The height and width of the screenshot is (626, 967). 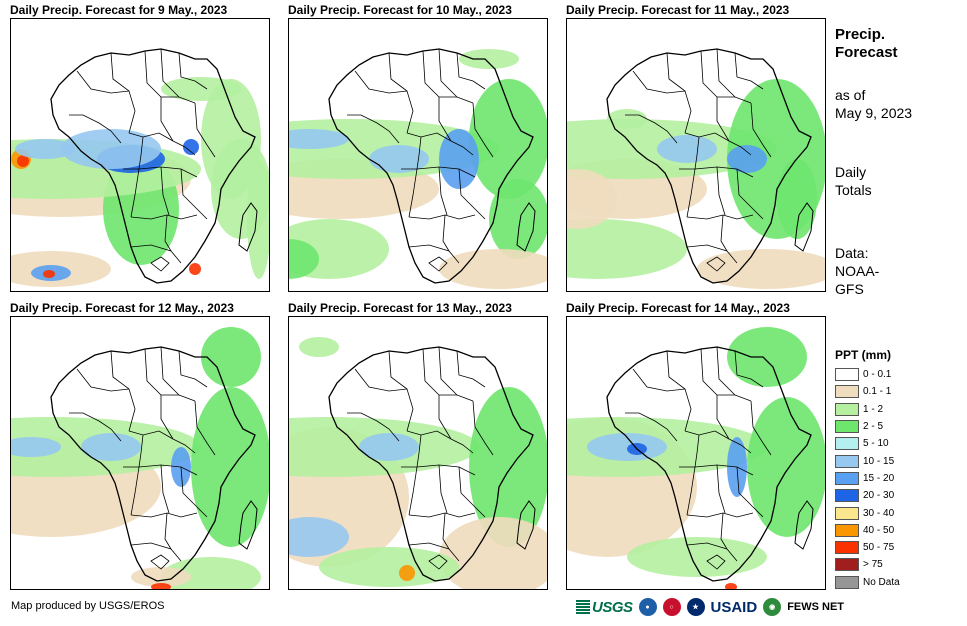 I want to click on data-source-line: NOAA-, so click(x=857, y=271).